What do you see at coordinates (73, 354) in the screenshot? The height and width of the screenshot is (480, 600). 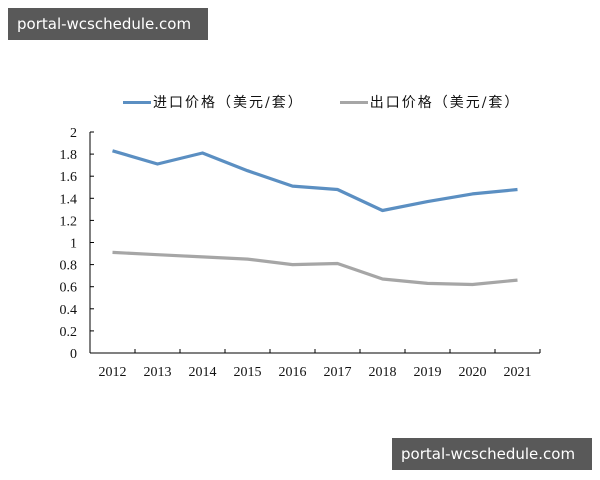 I see `y-tick-label: 0` at bounding box center [73, 354].